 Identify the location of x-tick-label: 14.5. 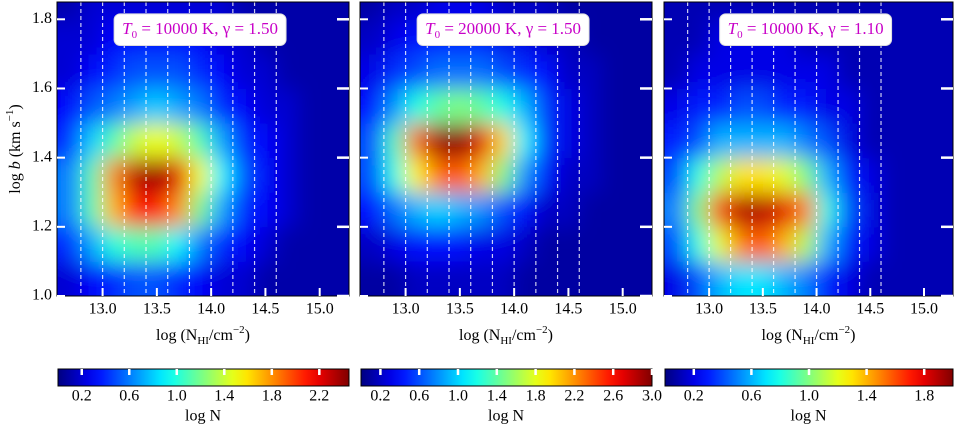
(568, 309).